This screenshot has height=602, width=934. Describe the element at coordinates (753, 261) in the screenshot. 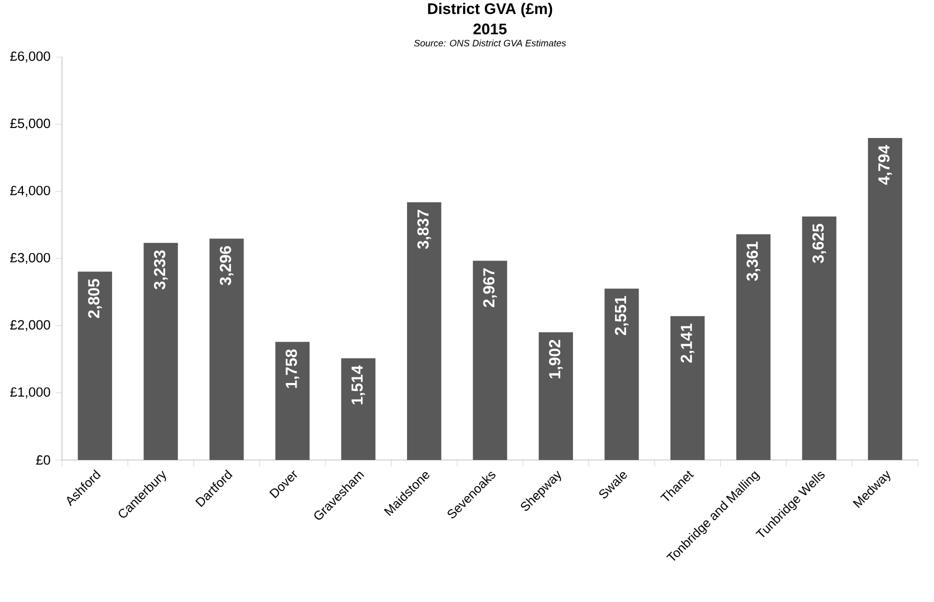

I see `data-label: 3,361` at that location.